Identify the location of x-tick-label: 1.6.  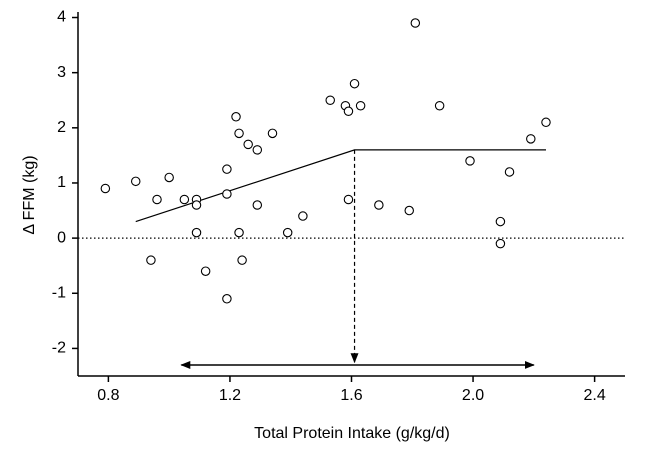
(351, 395).